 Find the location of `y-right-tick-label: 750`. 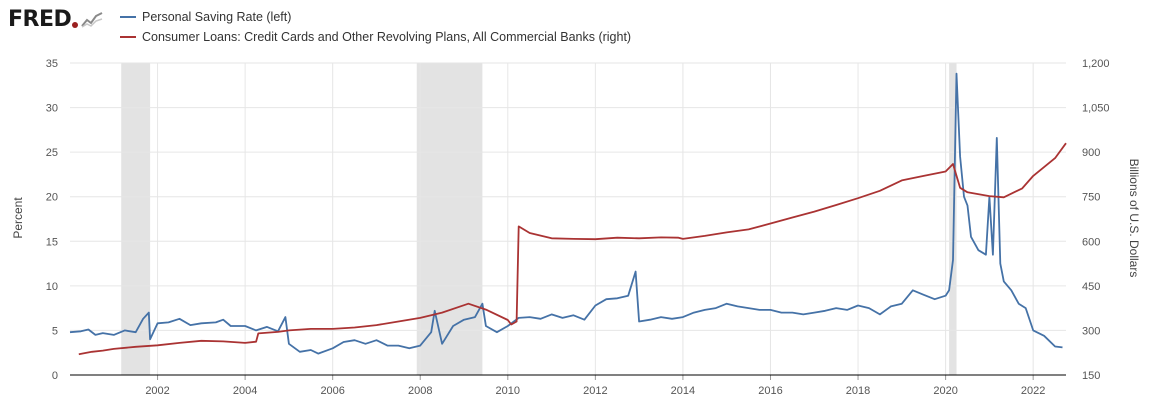

y-right-tick-label: 750 is located at coordinates (1091, 198).